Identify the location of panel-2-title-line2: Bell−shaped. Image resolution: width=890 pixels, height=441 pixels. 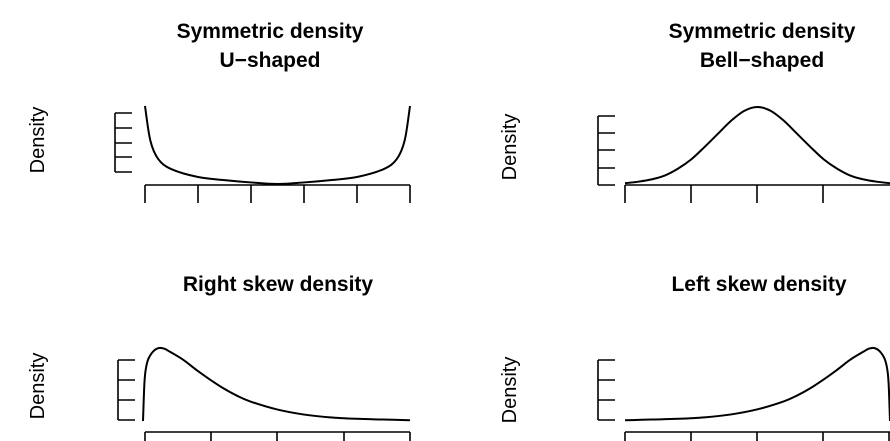
(762, 60).